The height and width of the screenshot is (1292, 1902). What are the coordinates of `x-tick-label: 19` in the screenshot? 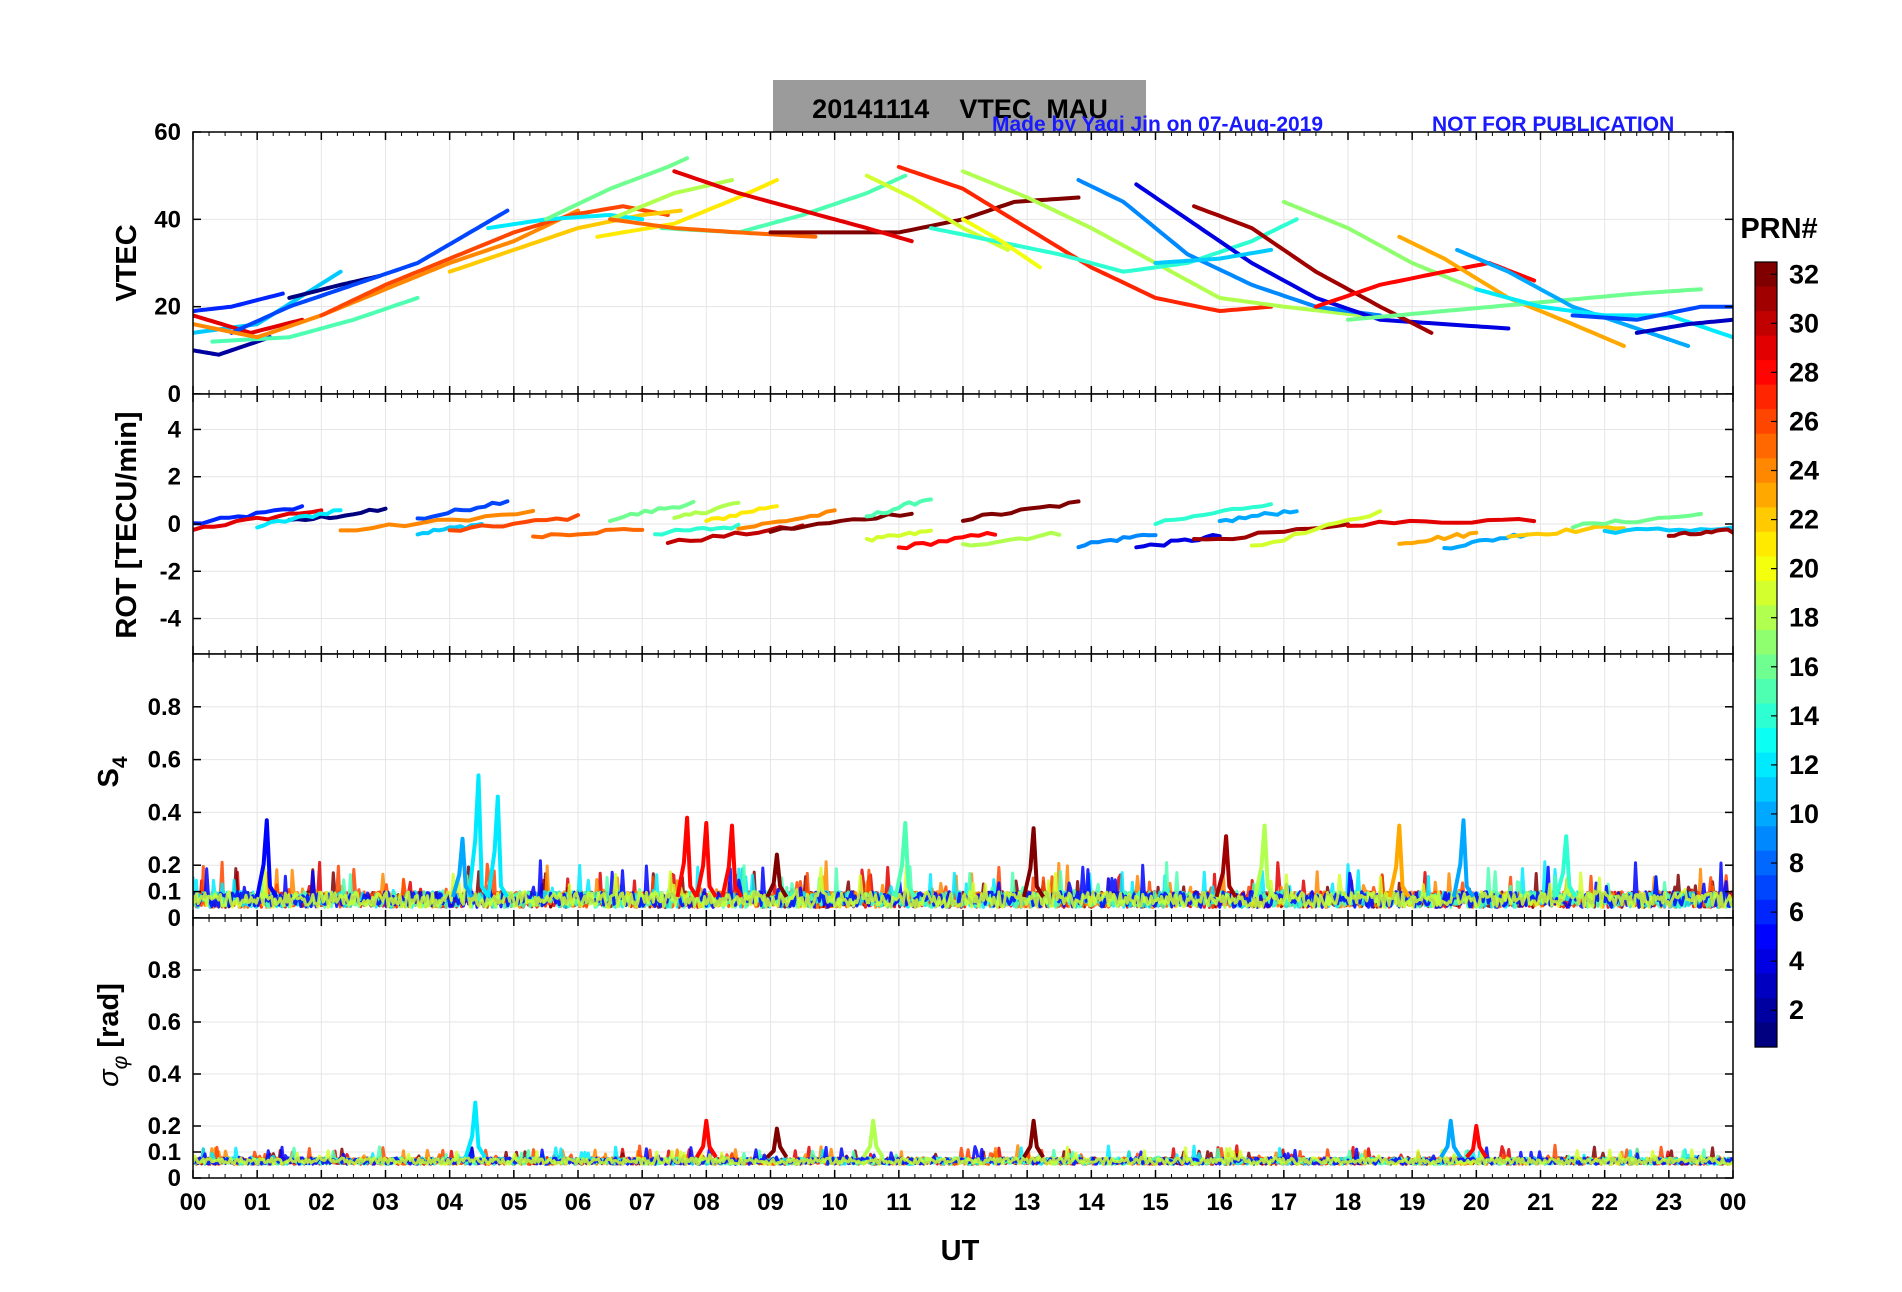 It's located at (1412, 1202).